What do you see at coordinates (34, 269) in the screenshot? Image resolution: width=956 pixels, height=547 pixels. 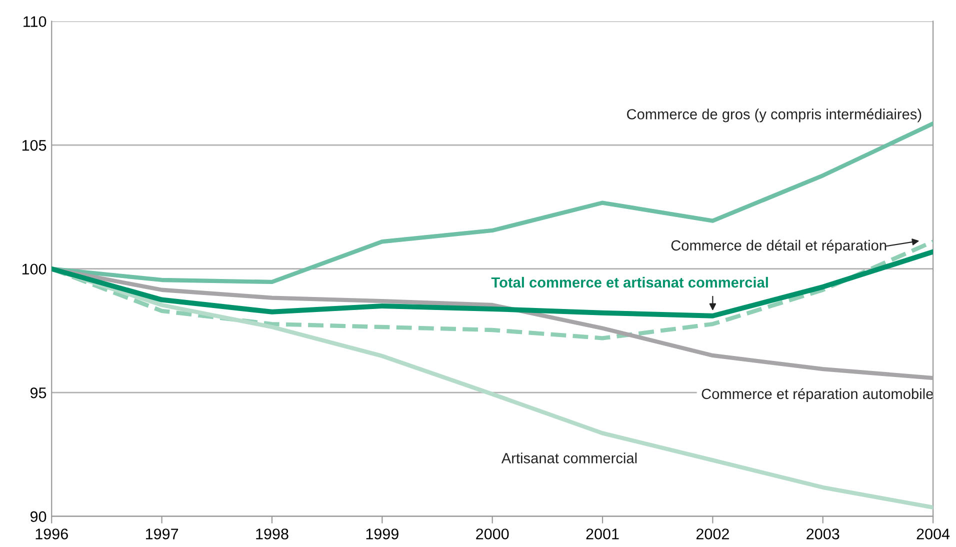 I see `y-tick-label: 100` at bounding box center [34, 269].